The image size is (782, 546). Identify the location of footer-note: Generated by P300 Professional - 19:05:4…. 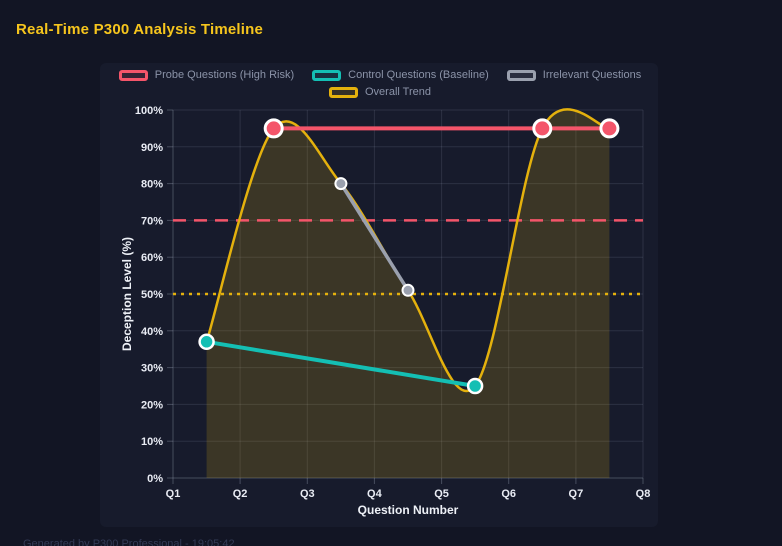
(129, 542).